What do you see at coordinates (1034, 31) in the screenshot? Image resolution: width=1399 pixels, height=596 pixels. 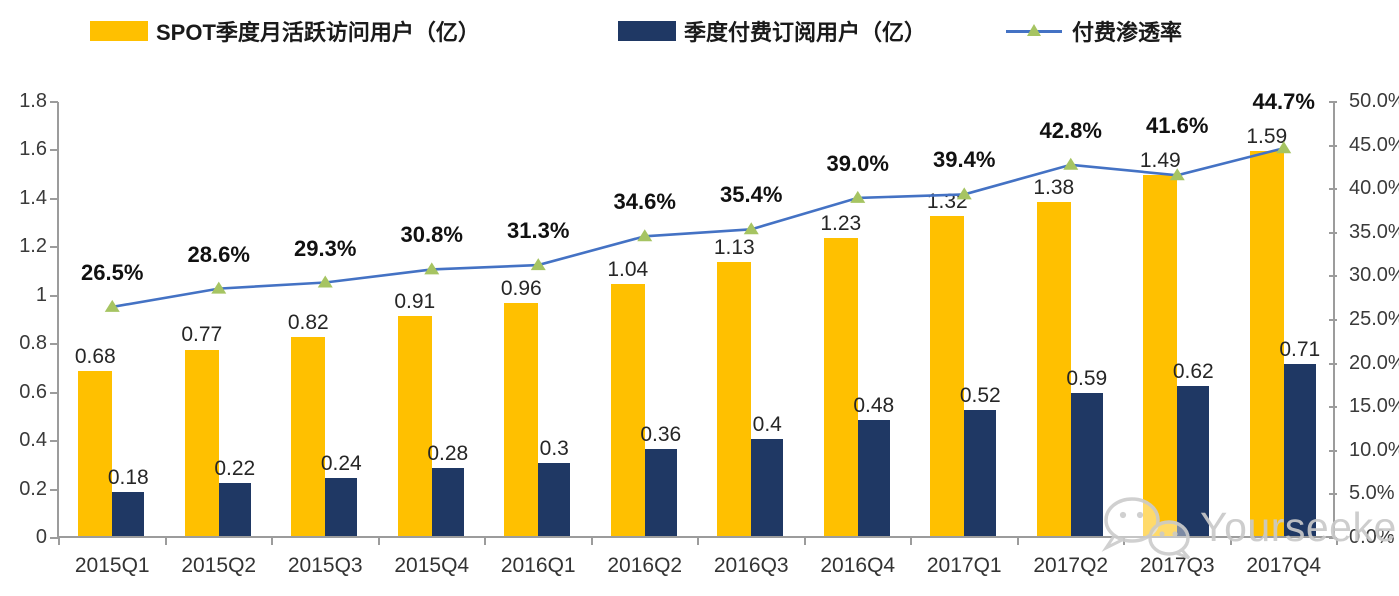 I see `penetration-line-swatch-icon` at bounding box center [1034, 31].